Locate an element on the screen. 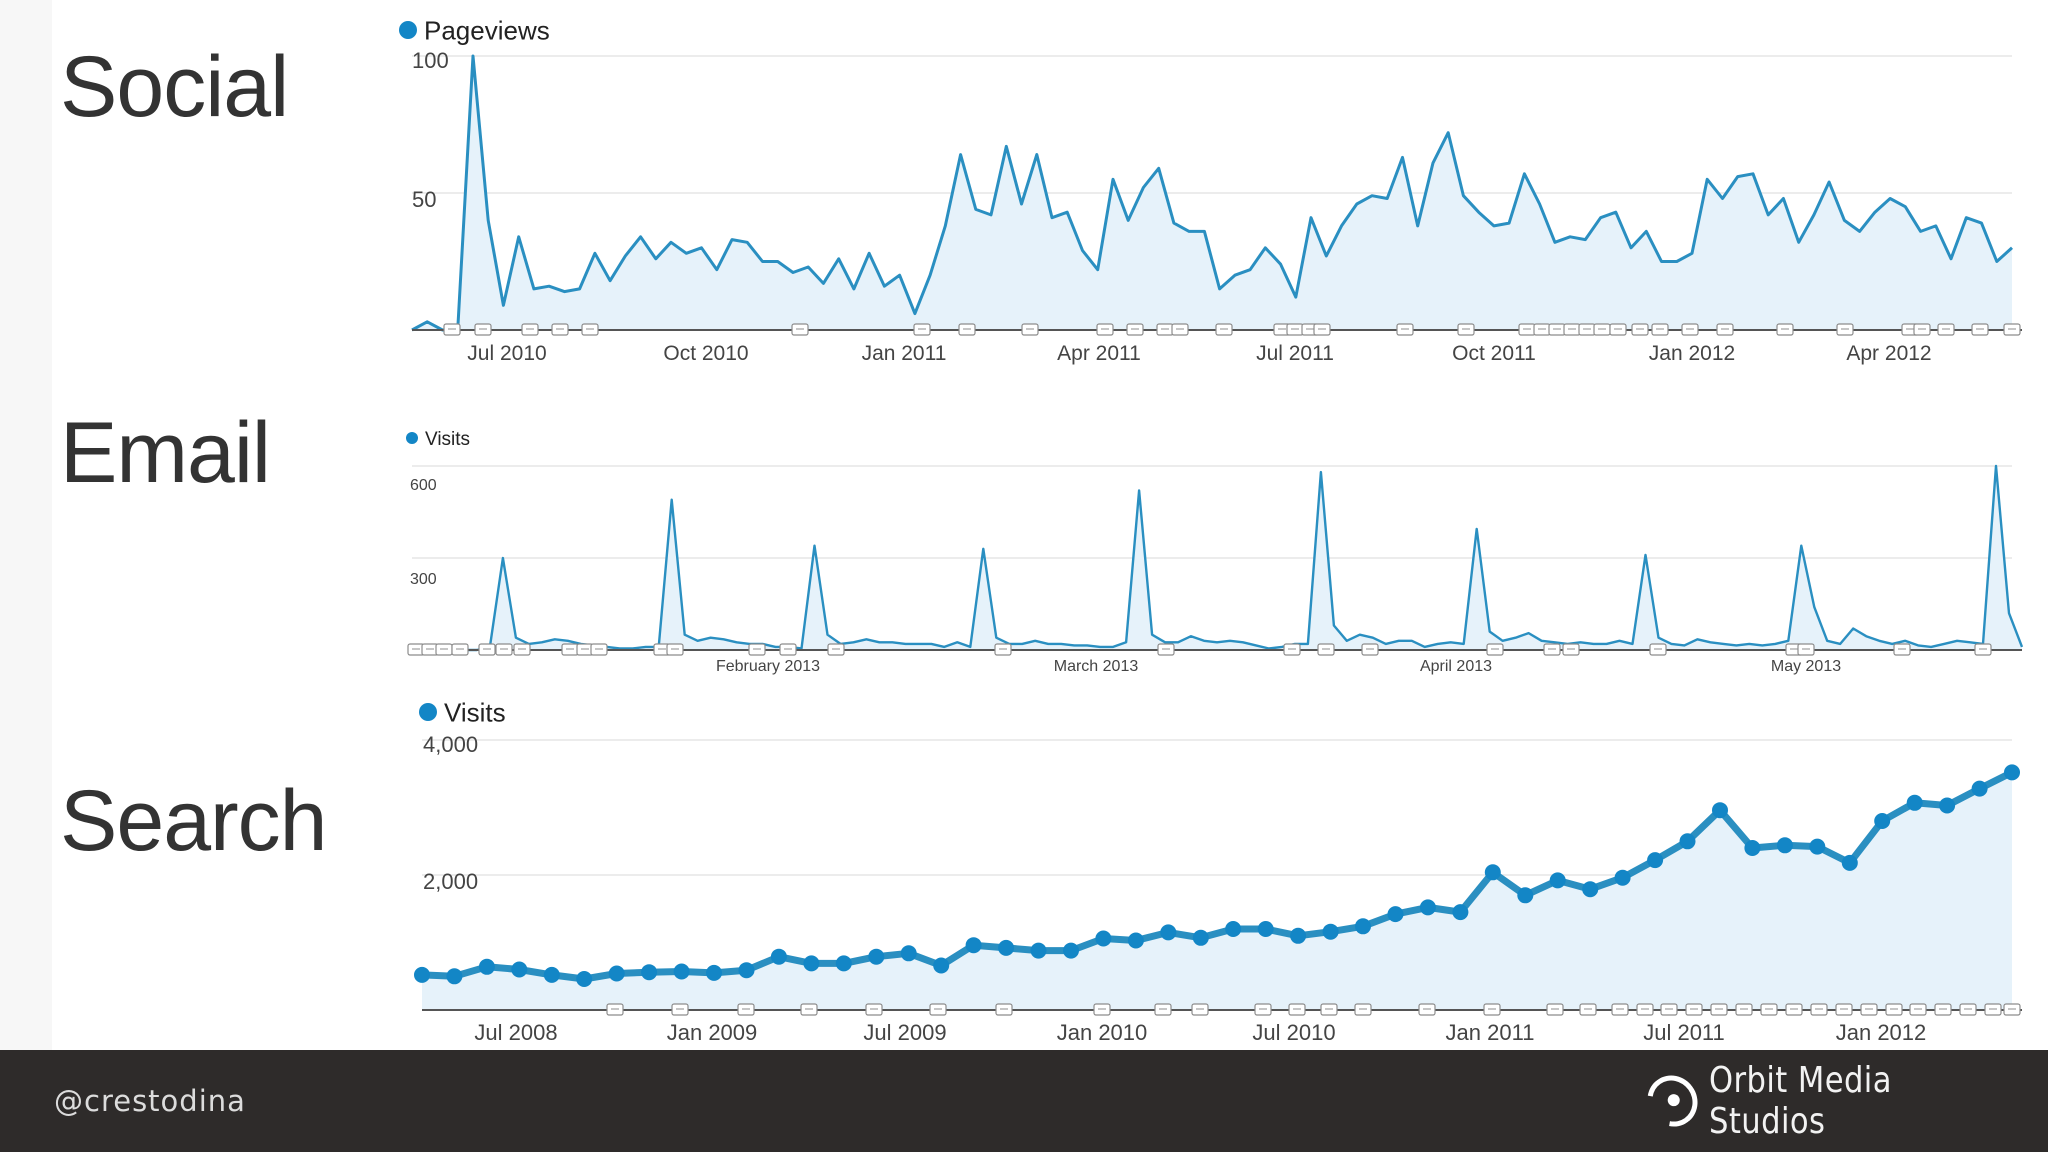  x-tick-label: Apr 2011 is located at coordinates (1099, 353).